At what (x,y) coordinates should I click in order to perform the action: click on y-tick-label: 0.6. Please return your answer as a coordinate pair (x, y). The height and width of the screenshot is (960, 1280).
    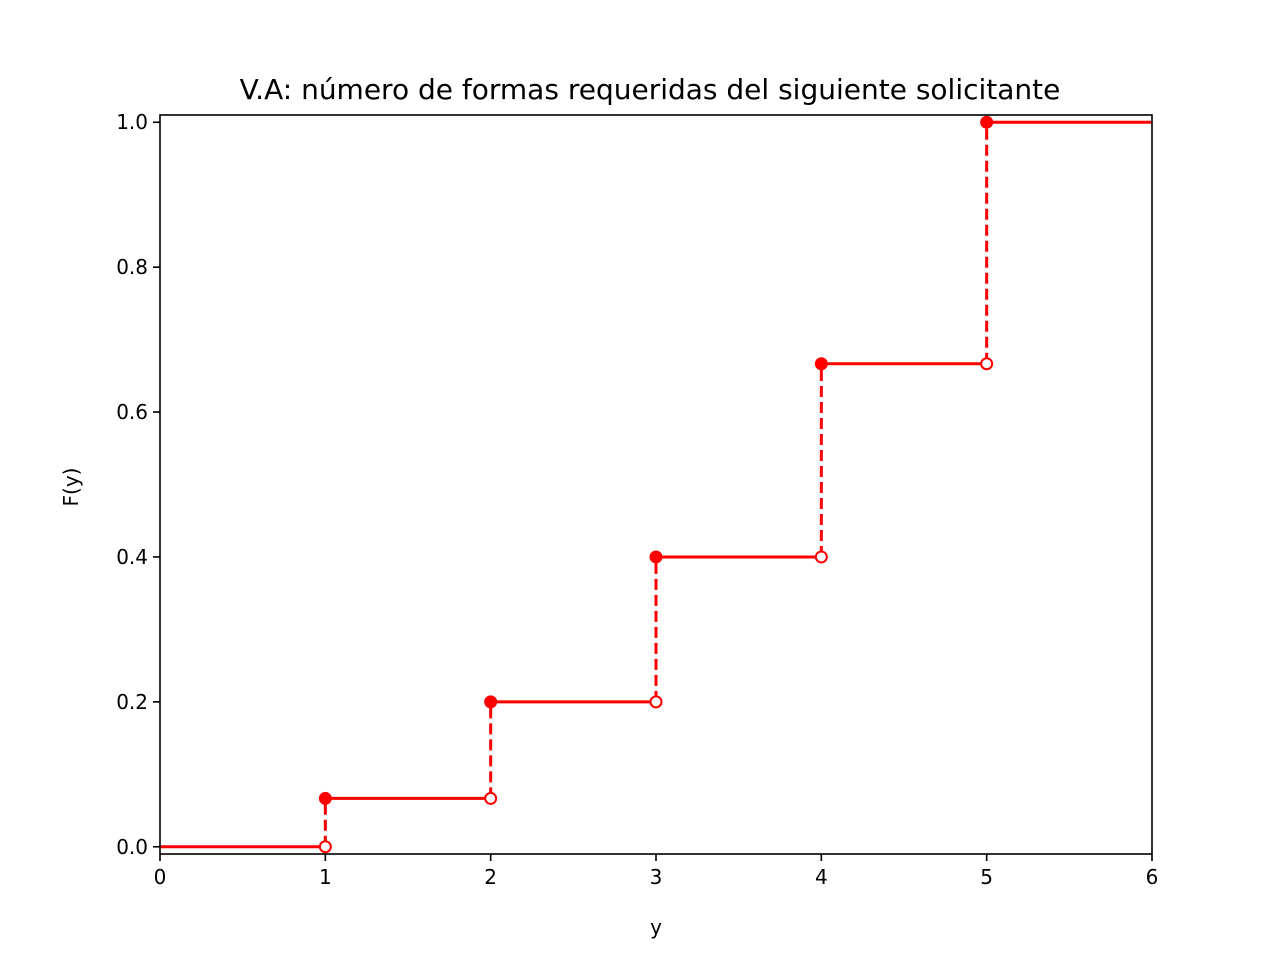
    Looking at the image, I should click on (132, 412).